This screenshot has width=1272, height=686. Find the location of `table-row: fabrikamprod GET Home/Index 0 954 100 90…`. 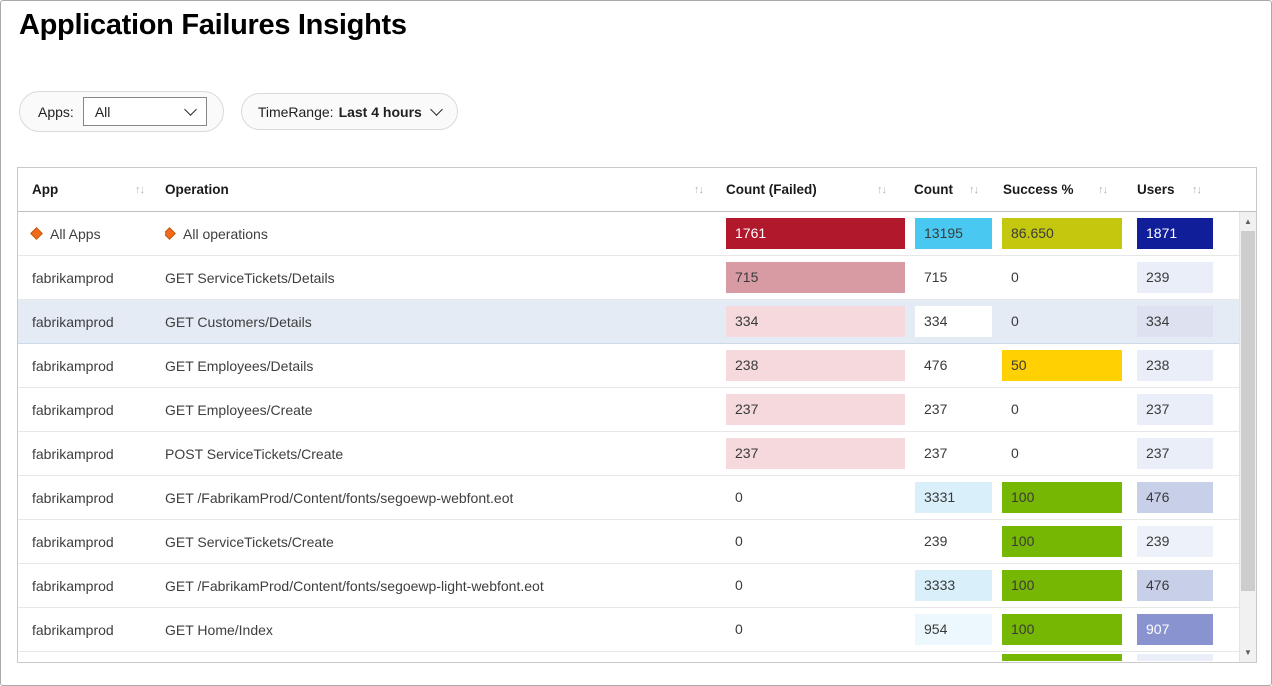

table-row: fabrikamprod GET Home/Index 0 954 100 90… is located at coordinates (637, 630).